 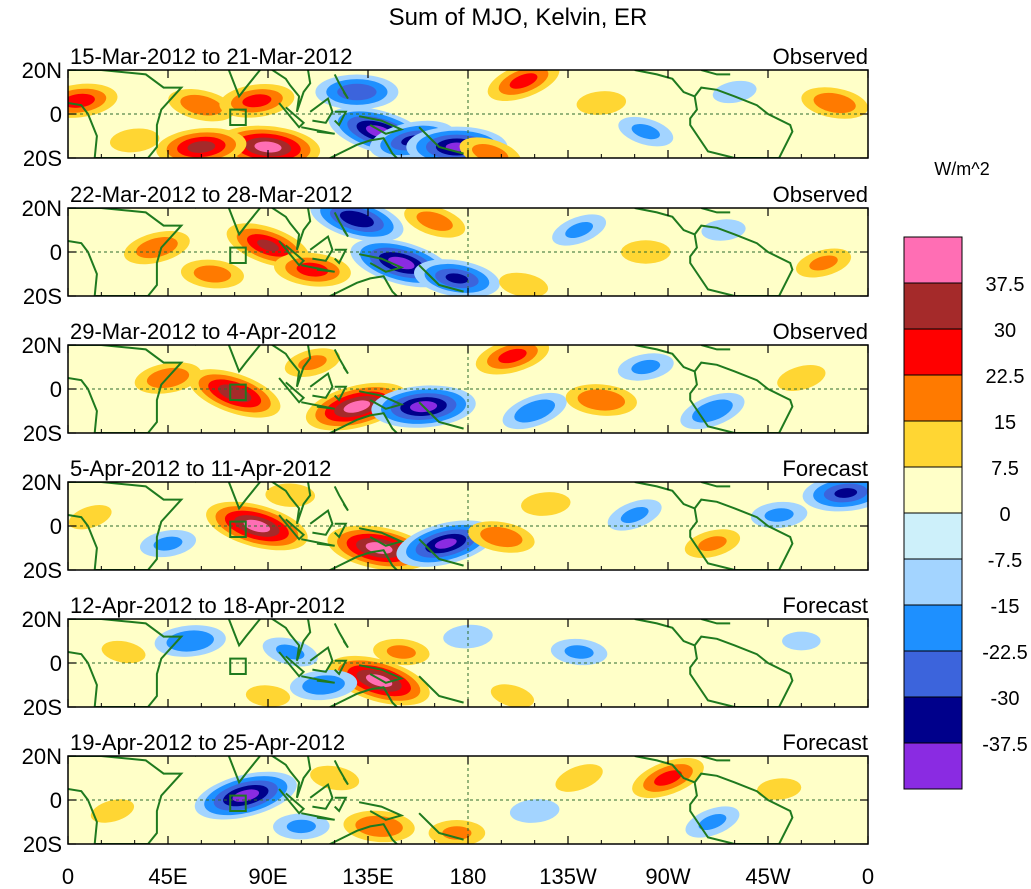 I want to click on panel-period-label: 12-Apr-2012 to 18-Apr-2012, so click(x=207, y=605).